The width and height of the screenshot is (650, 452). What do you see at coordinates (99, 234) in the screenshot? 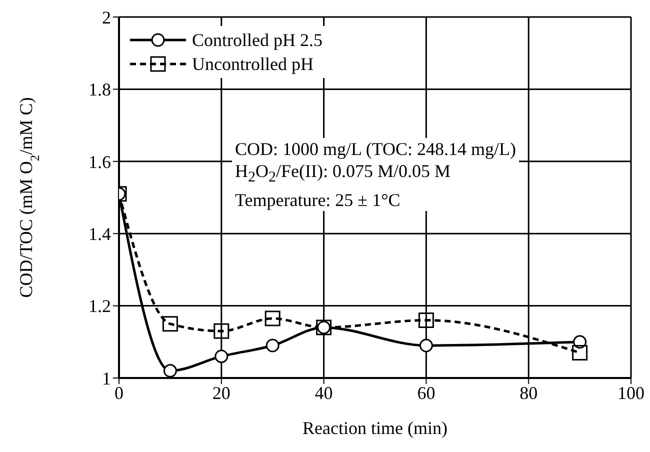
I see `y-tick-label: 1.4` at bounding box center [99, 234].